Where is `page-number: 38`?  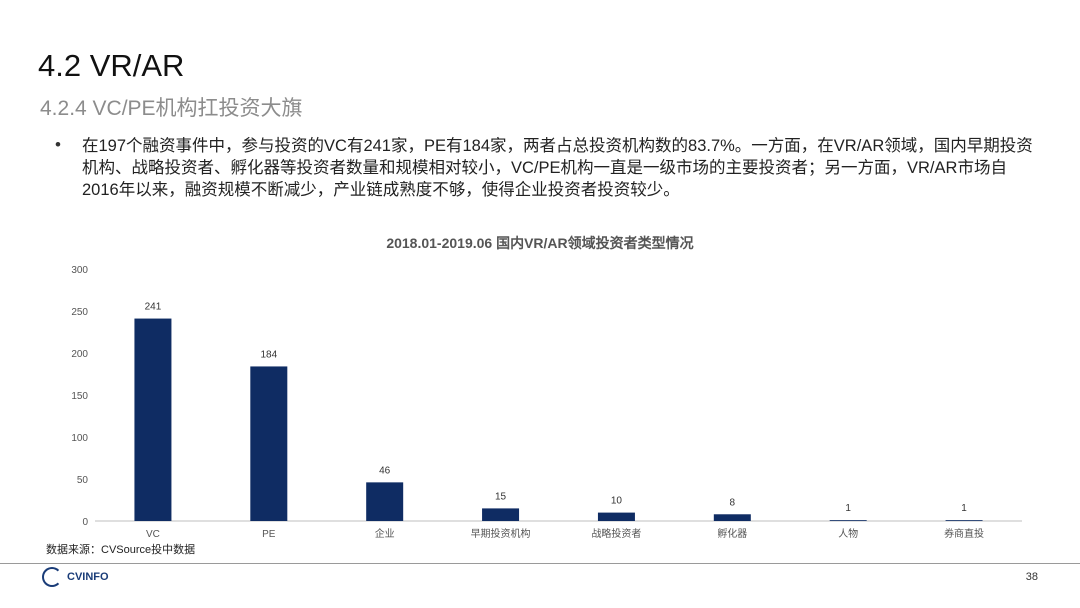 page-number: 38 is located at coordinates (1031, 577).